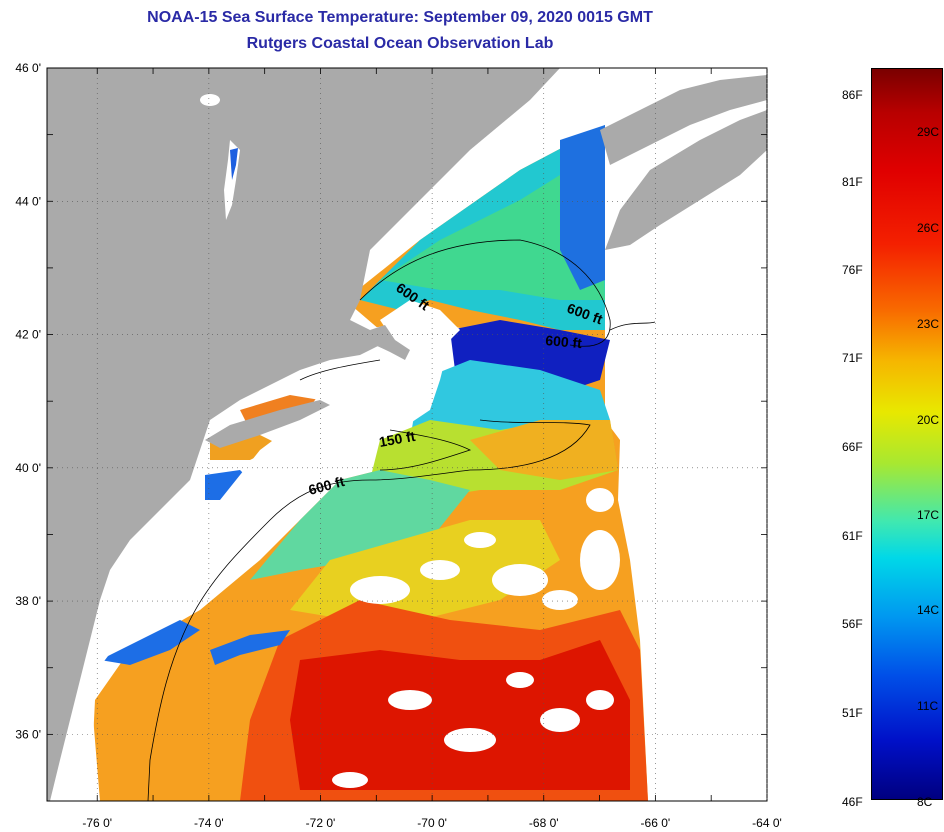 Image resolution: width=944 pixels, height=832 pixels. What do you see at coordinates (925, 802) in the screenshot?
I see `colorbar-celsius-label: 8C` at bounding box center [925, 802].